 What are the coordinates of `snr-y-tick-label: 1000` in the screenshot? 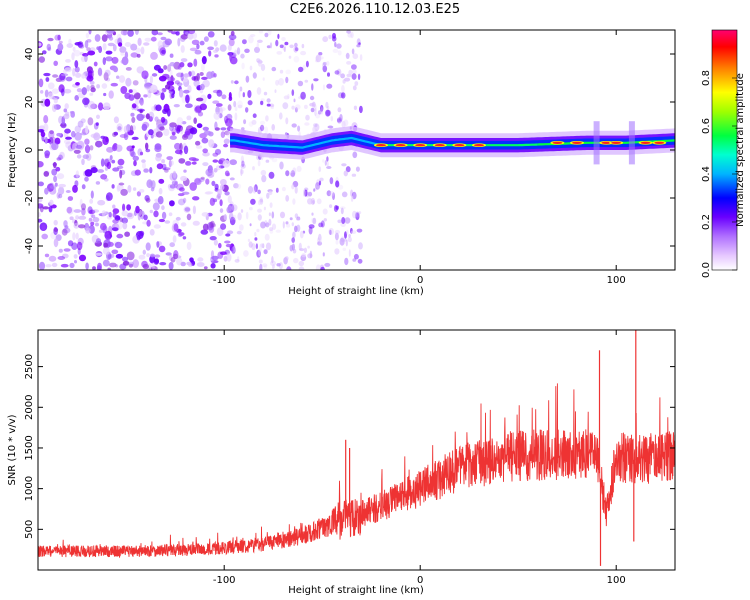 It's located at (29, 488).